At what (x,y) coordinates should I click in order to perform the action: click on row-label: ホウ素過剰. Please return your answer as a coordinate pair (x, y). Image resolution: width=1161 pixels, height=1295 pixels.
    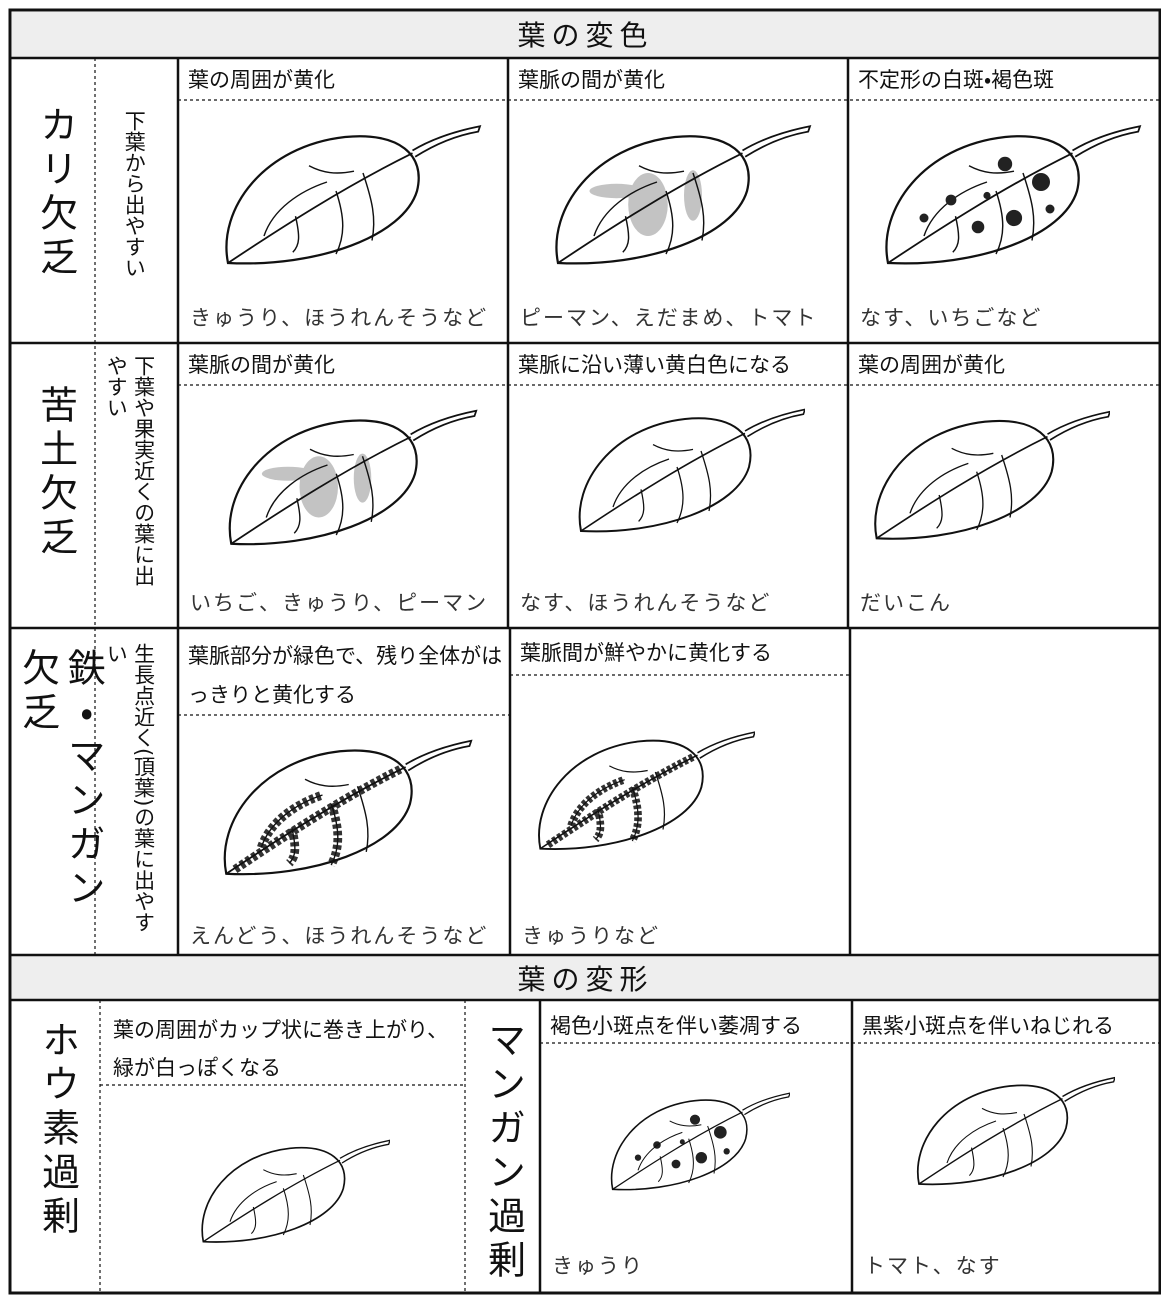
    Looking at the image, I should click on (57, 1130).